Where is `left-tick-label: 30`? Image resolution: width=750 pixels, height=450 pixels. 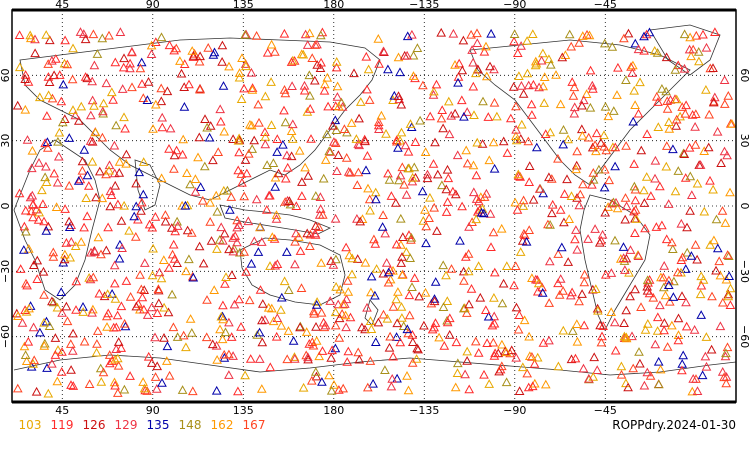 left-tick-label: 30 is located at coordinates (6, 141).